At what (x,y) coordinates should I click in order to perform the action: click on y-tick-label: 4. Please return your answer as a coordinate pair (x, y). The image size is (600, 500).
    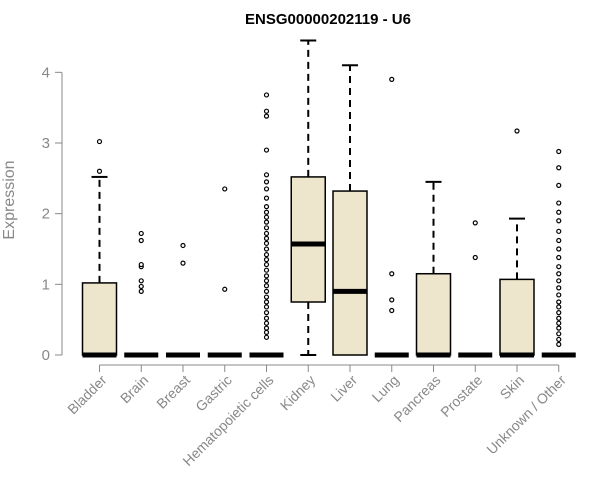
    Looking at the image, I should click on (46, 72).